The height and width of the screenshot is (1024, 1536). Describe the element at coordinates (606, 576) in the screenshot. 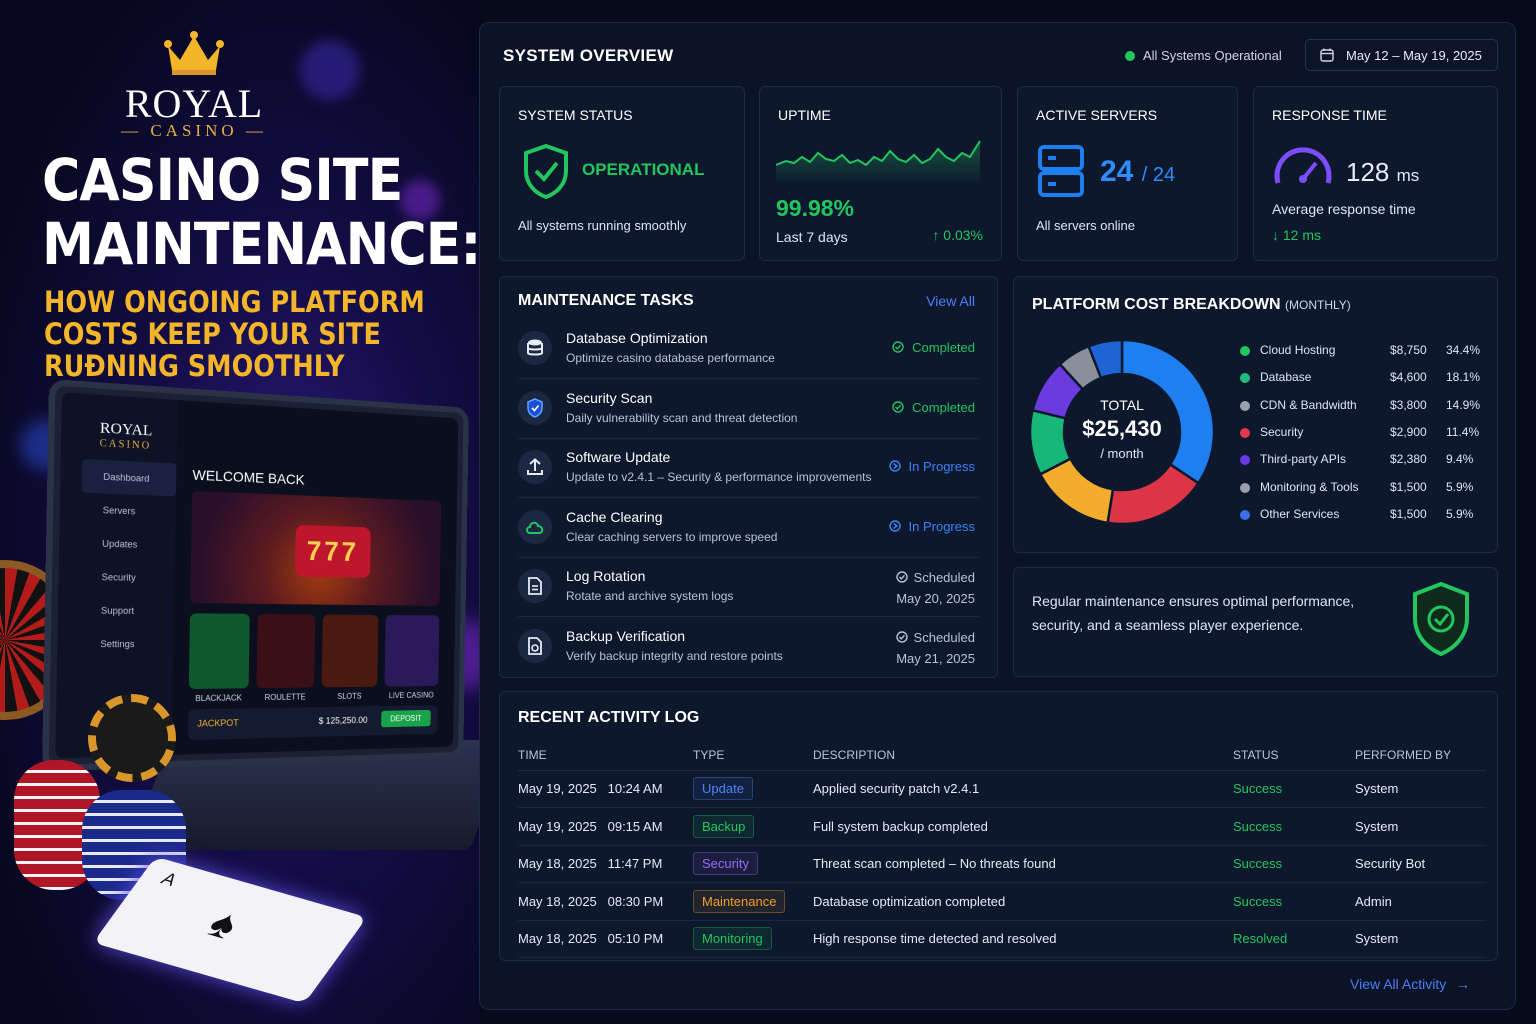

I see `task-name: Log Rotation` at that location.